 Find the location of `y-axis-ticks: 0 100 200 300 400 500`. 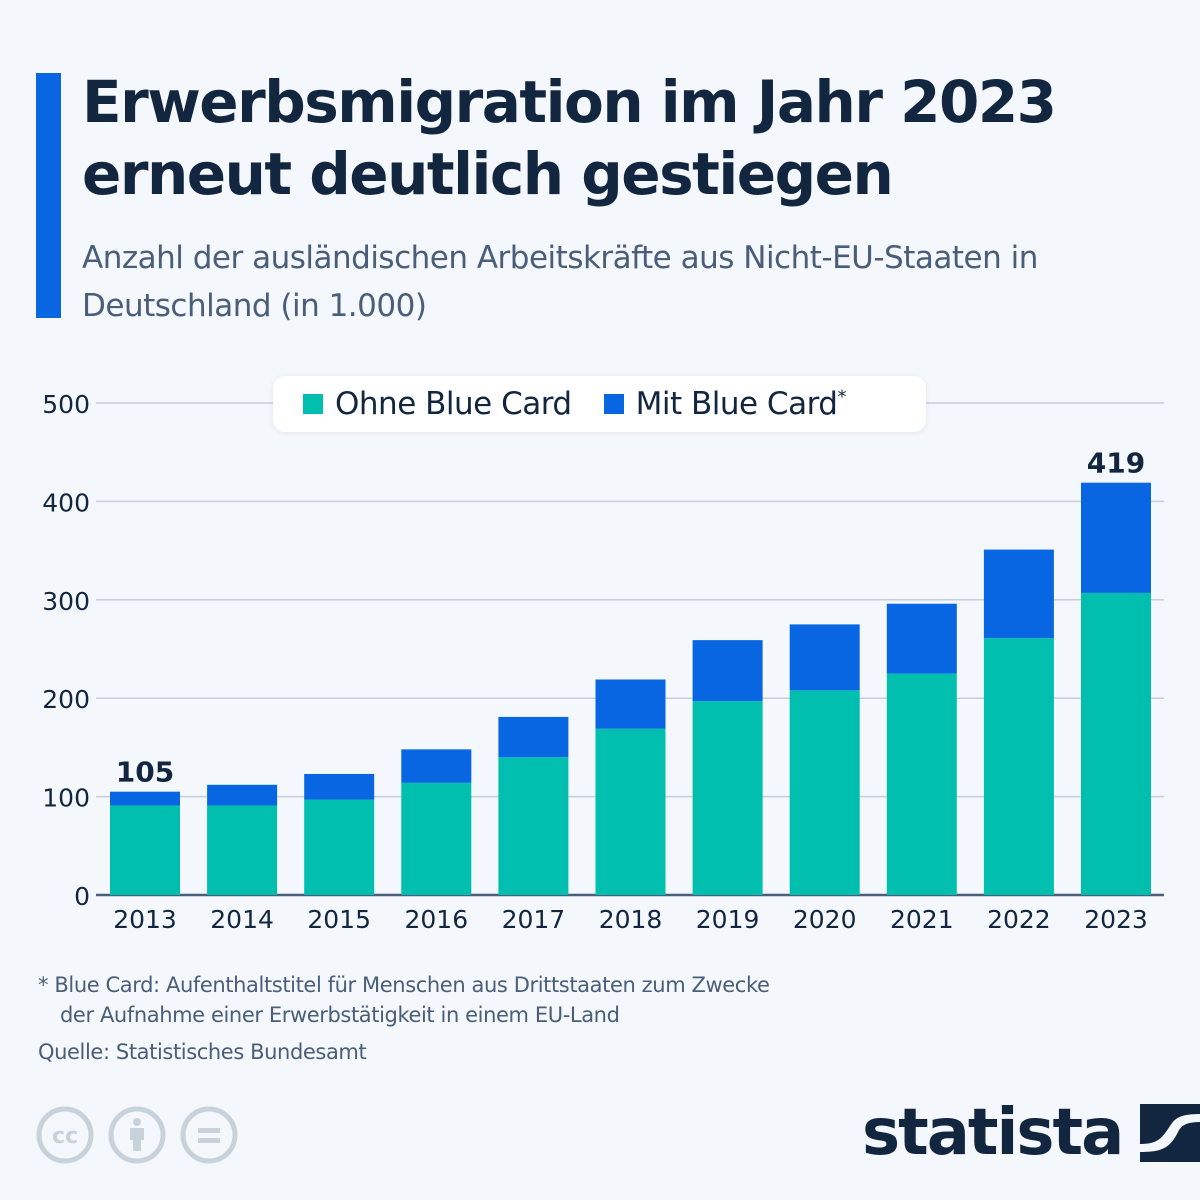

y-axis-ticks: 0 100 200 300 400 500 is located at coordinates (66, 650).